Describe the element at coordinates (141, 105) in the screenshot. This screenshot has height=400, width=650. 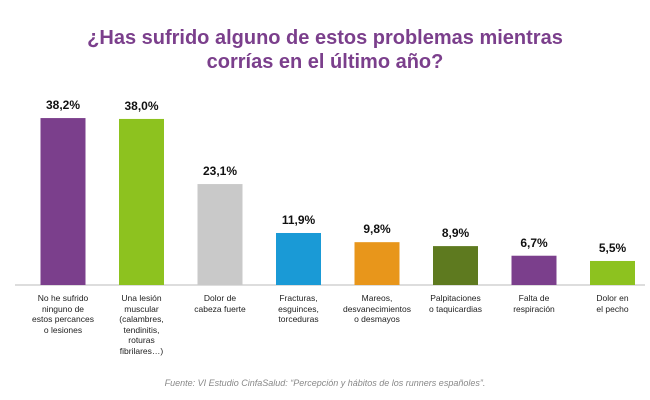
I see `value-label: 38,0%` at that location.